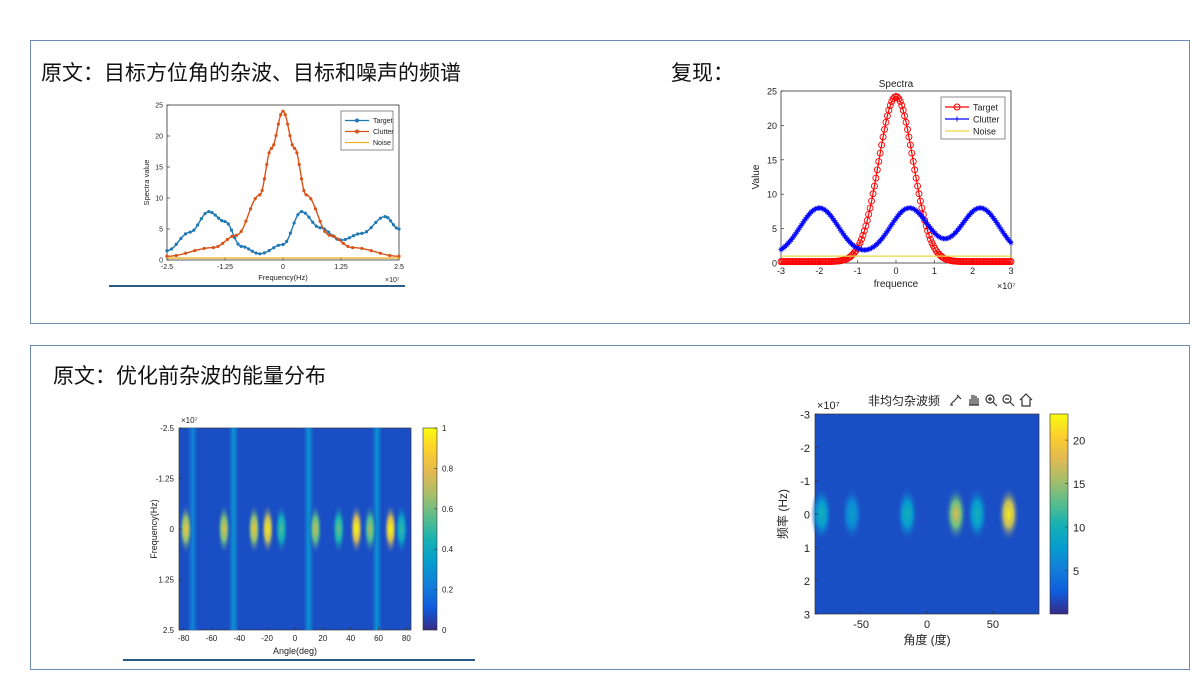  I want to click on y-tick-label: 3, so click(807, 616).